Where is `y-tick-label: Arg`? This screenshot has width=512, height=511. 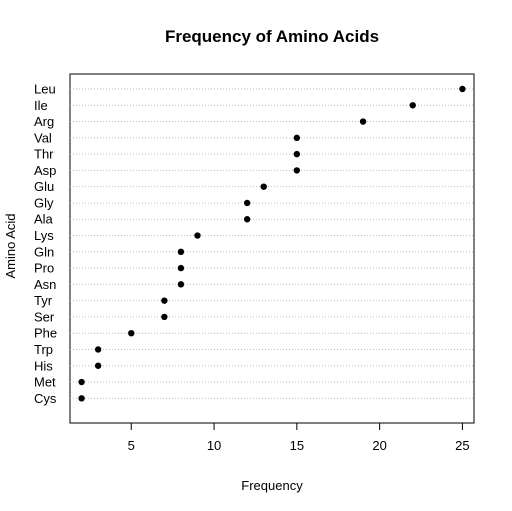 y-tick-label: Arg is located at coordinates (44, 121).